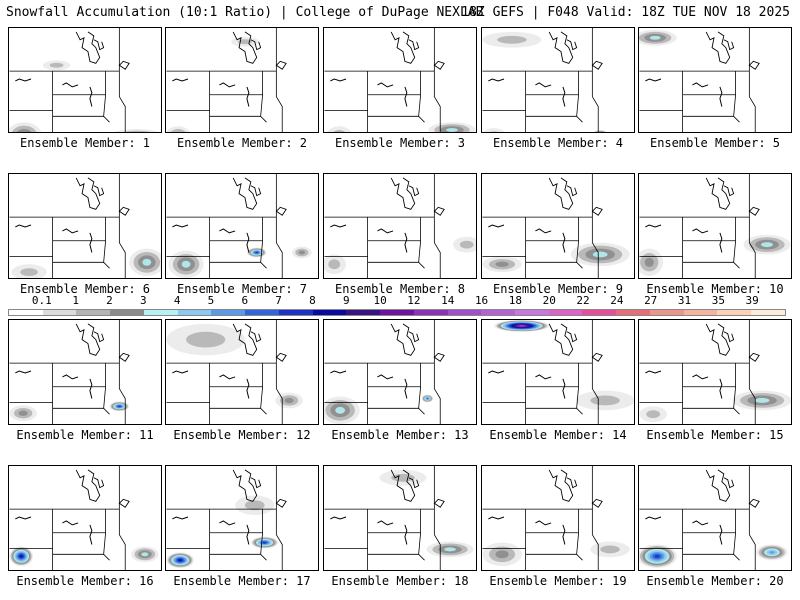 This screenshot has height=600, width=800. What do you see at coordinates (85, 289) in the screenshot?
I see `member-caption: Ensemble Member: 6` at bounding box center [85, 289].